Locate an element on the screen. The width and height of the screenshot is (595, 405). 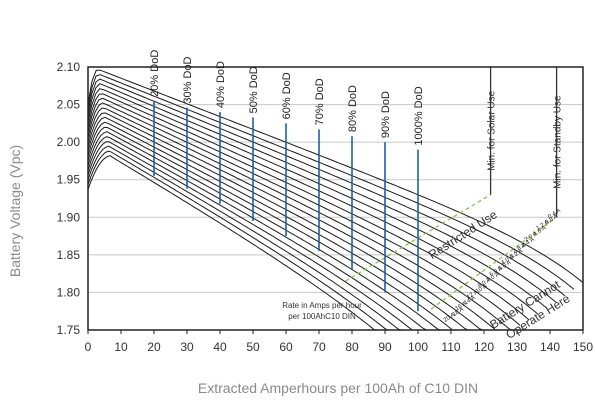
y-tick-label: 1.90 is located at coordinates (69, 217).